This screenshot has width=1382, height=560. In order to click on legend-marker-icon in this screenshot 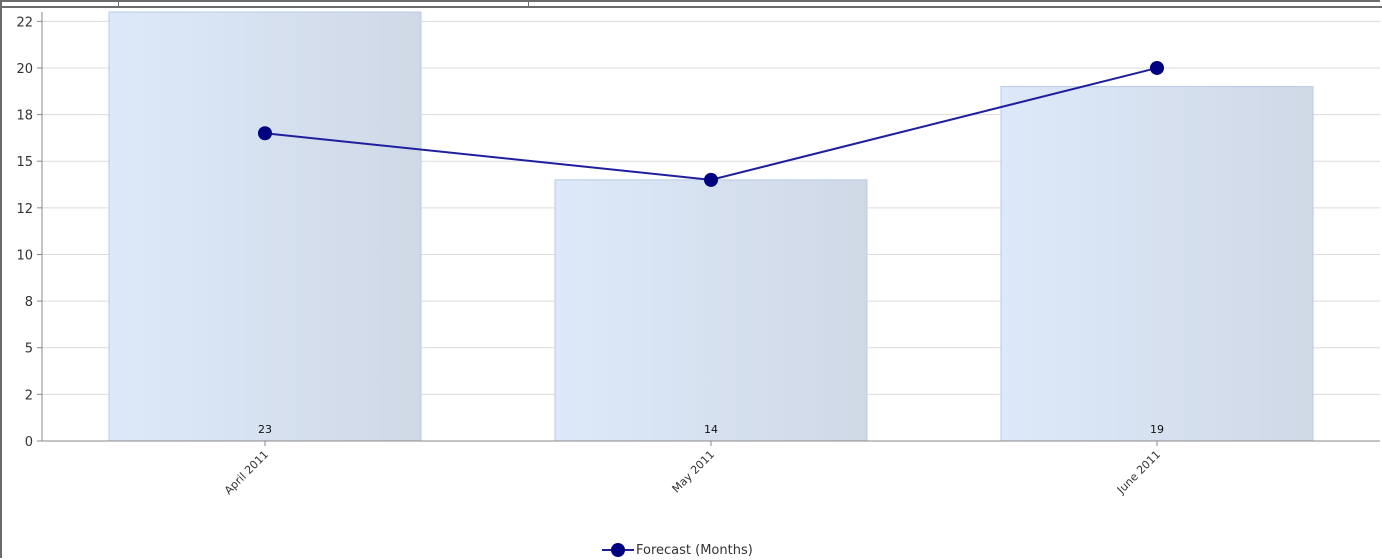, I will do `click(618, 550)`.